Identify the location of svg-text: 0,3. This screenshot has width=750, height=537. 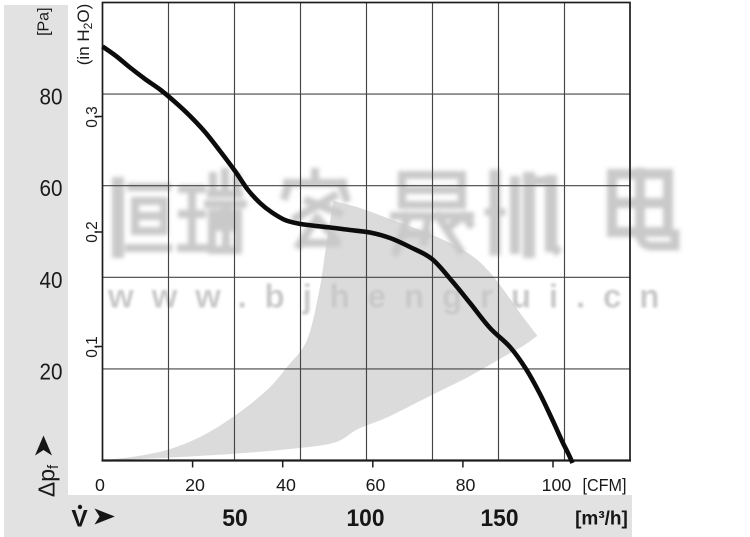
(92, 117).